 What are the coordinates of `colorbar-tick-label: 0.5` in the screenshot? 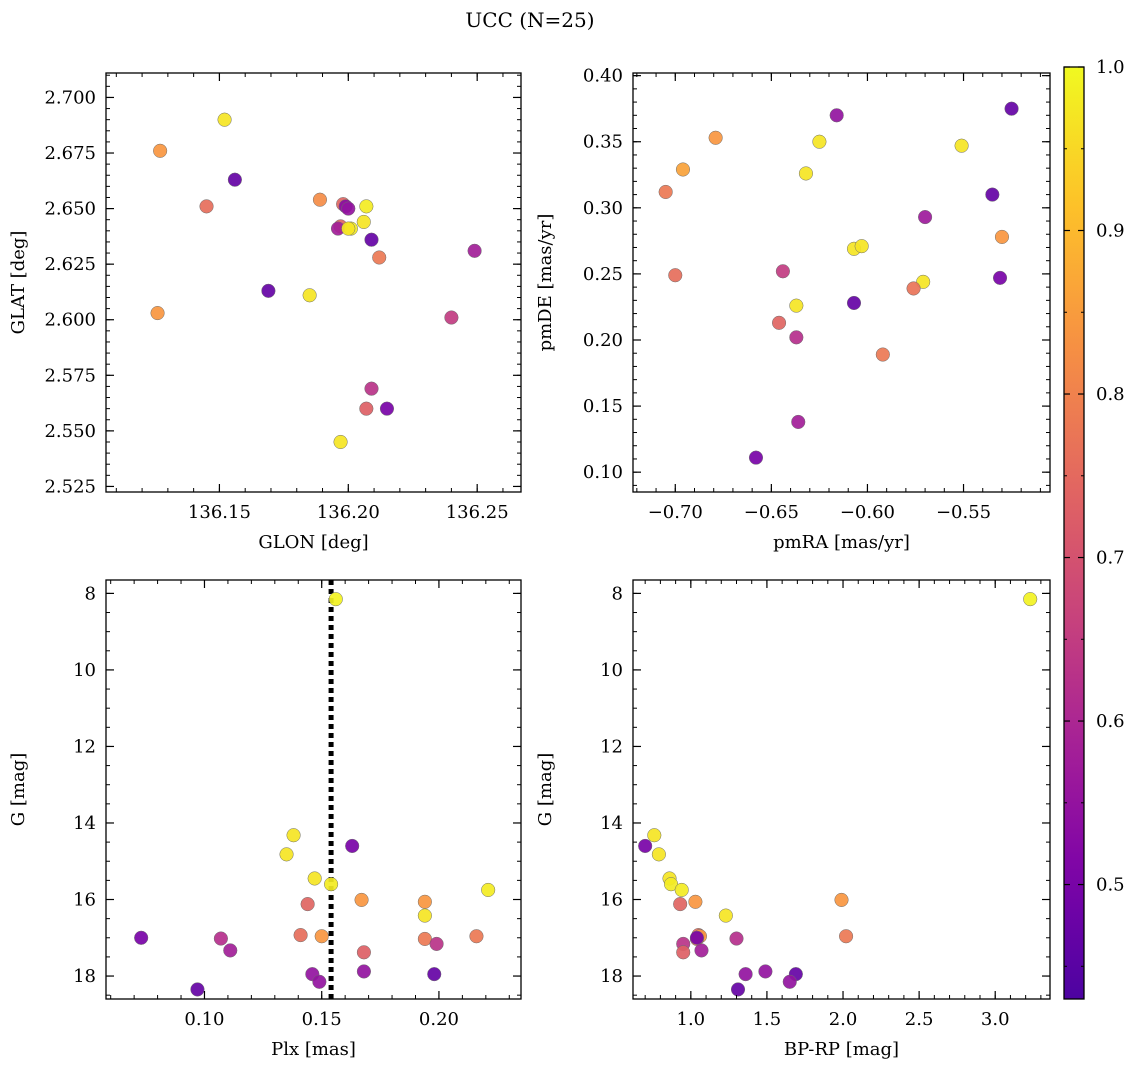 It's located at (1110, 885).